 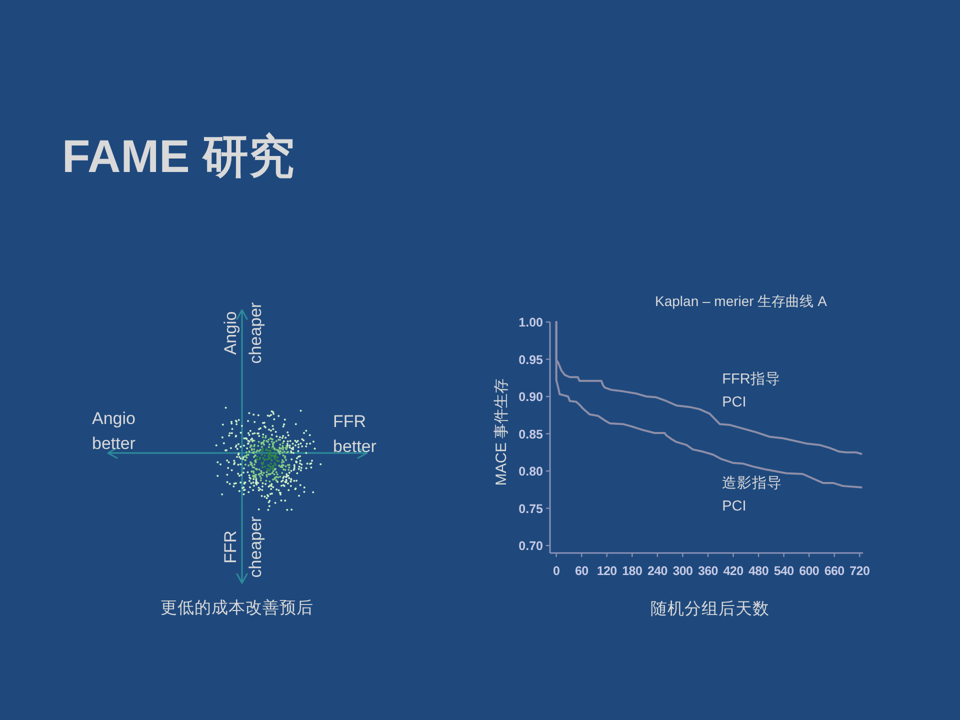 I want to click on series-label: 造影指导 PCI, so click(x=752, y=494).